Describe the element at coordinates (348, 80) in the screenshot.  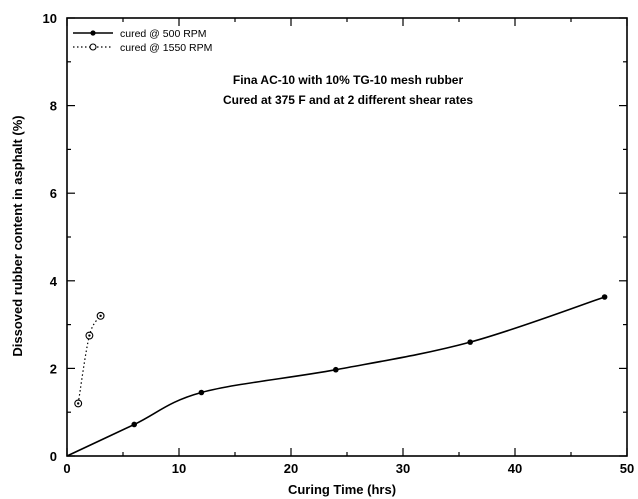
I see `annotation-line-1: Fina AC-10 with 10% TG-10 mesh rubber` at that location.